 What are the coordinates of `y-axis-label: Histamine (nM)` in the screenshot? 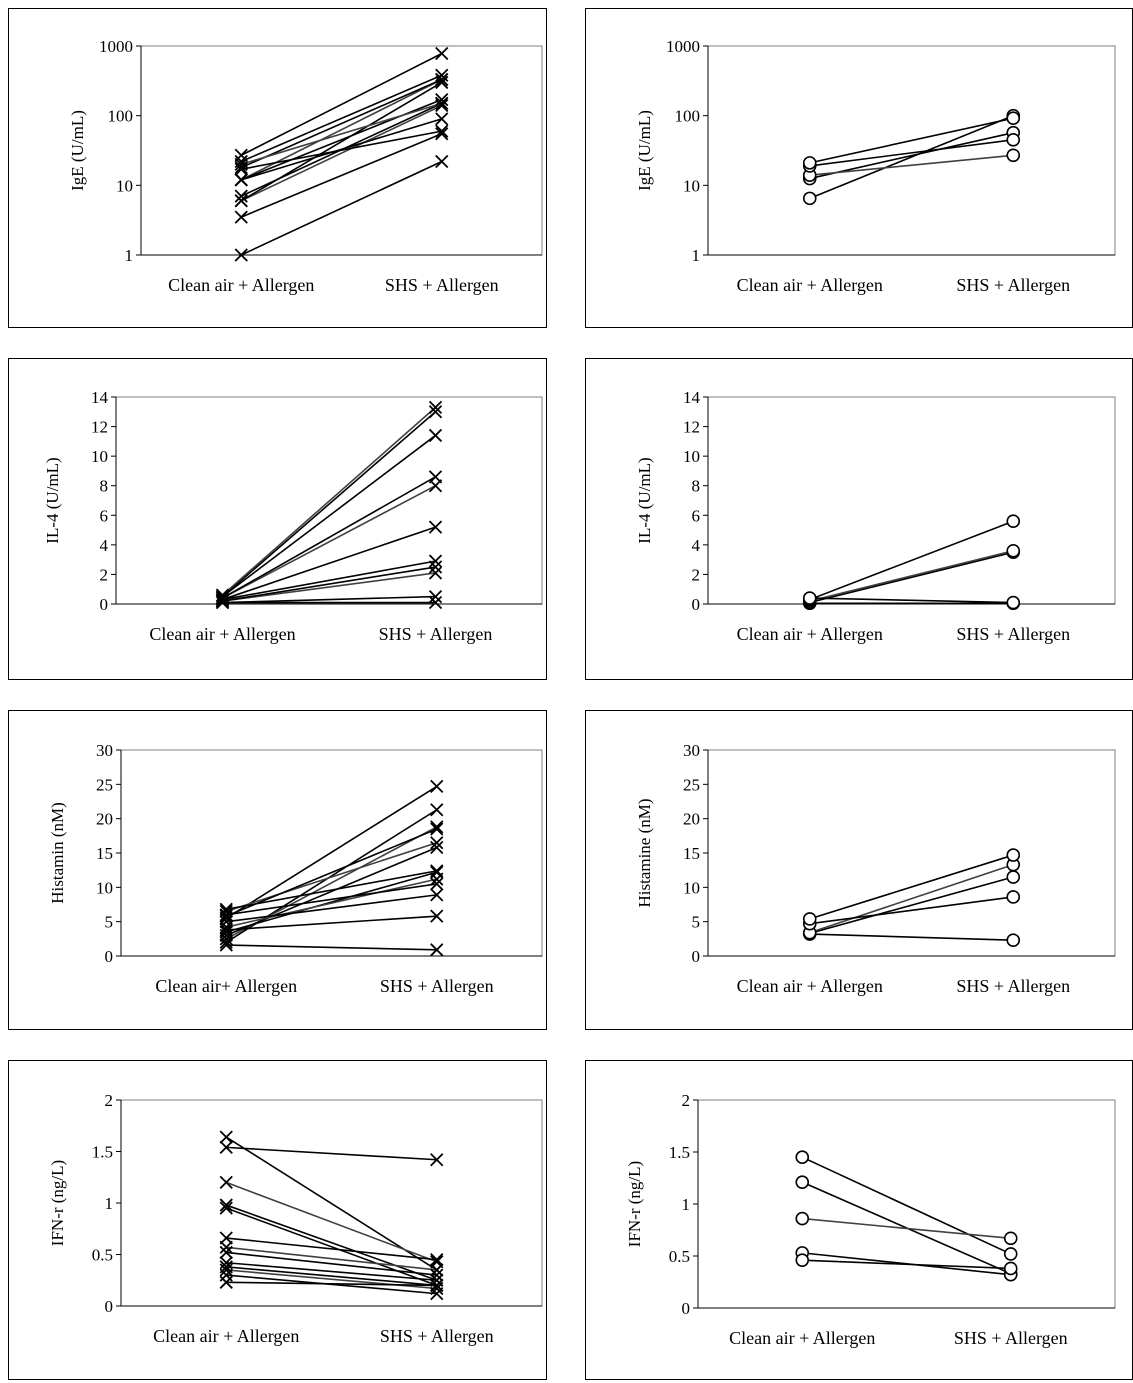 It's located at (644, 852).